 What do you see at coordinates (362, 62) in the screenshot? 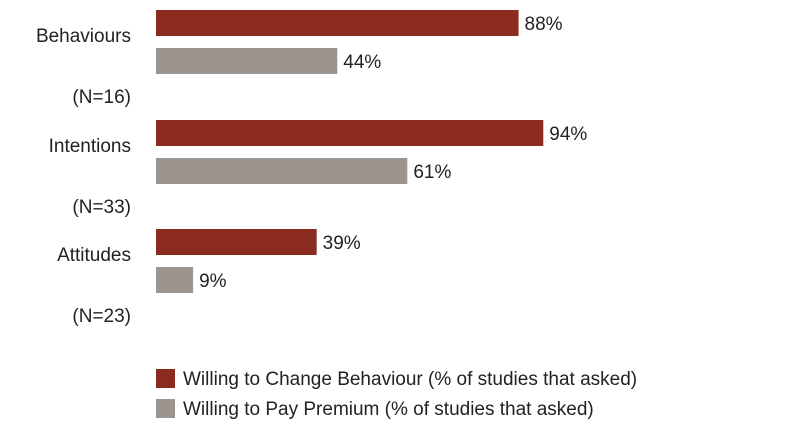
I see `data-label: 44%` at bounding box center [362, 62].